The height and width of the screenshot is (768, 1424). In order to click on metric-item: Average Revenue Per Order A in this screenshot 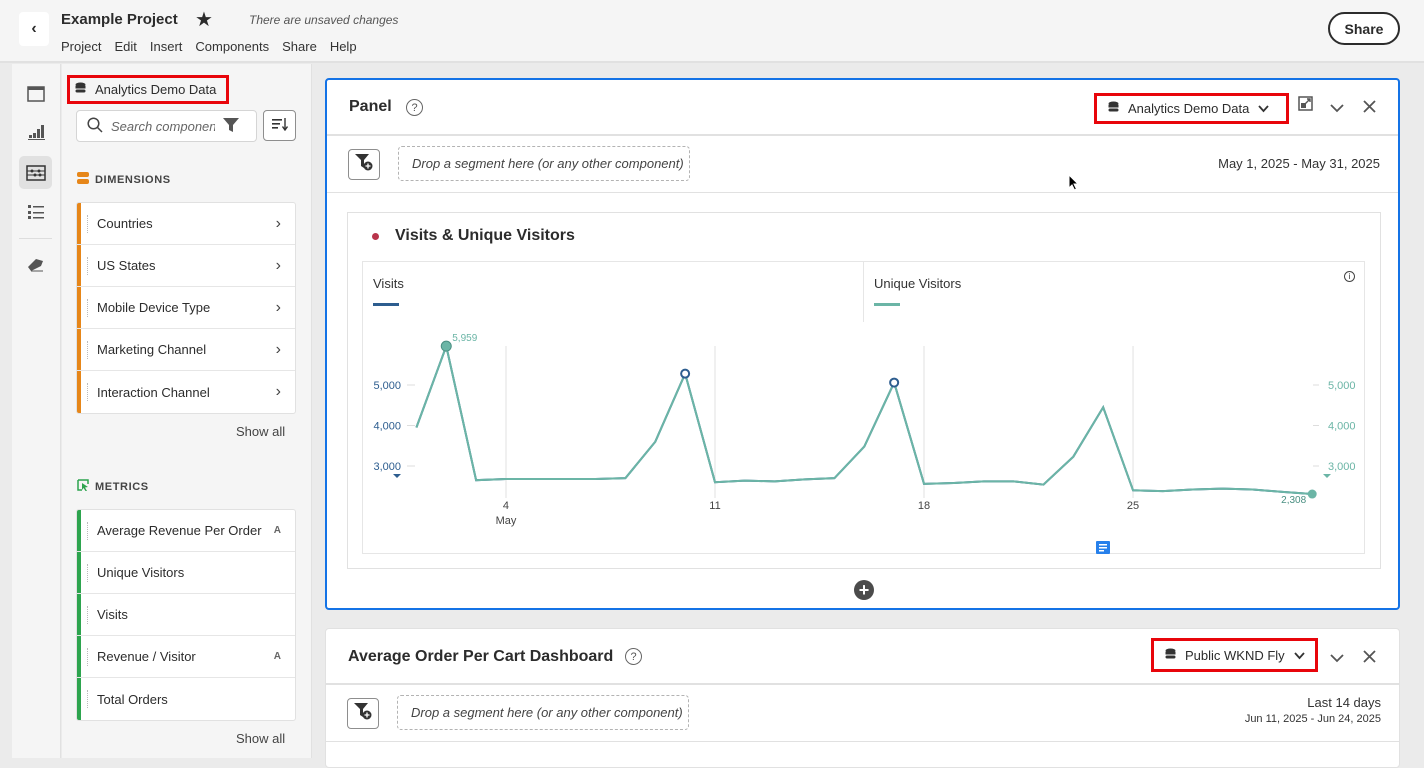, I will do `click(186, 531)`.